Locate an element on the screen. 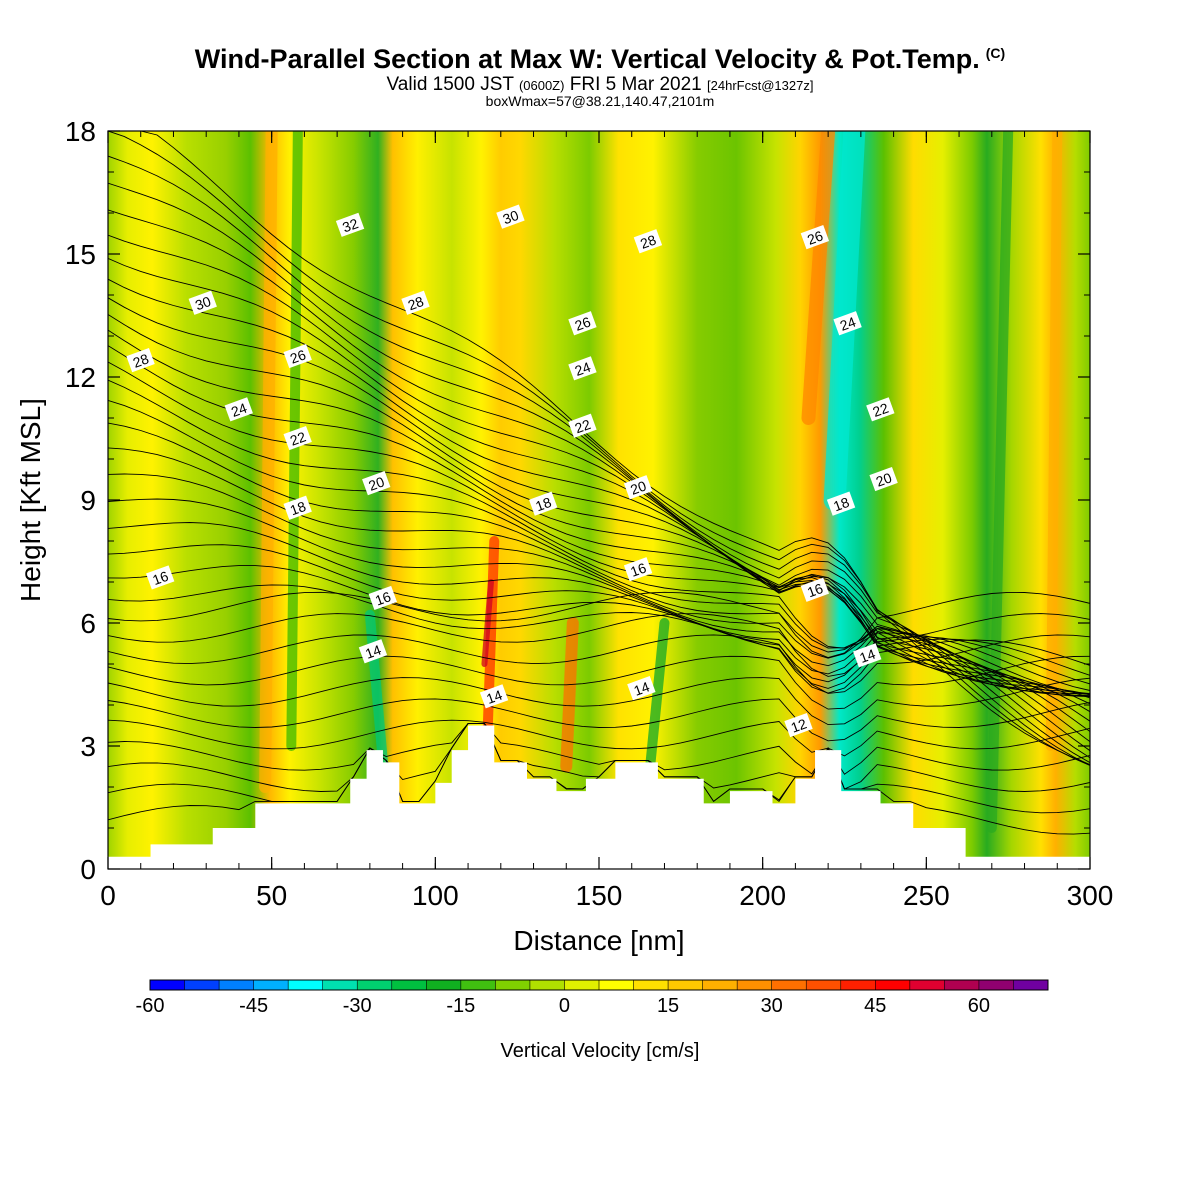 Image resolution: width=1200 pixels, height=1200 pixels. colorbar-tick-label: 45 is located at coordinates (875, 1006).